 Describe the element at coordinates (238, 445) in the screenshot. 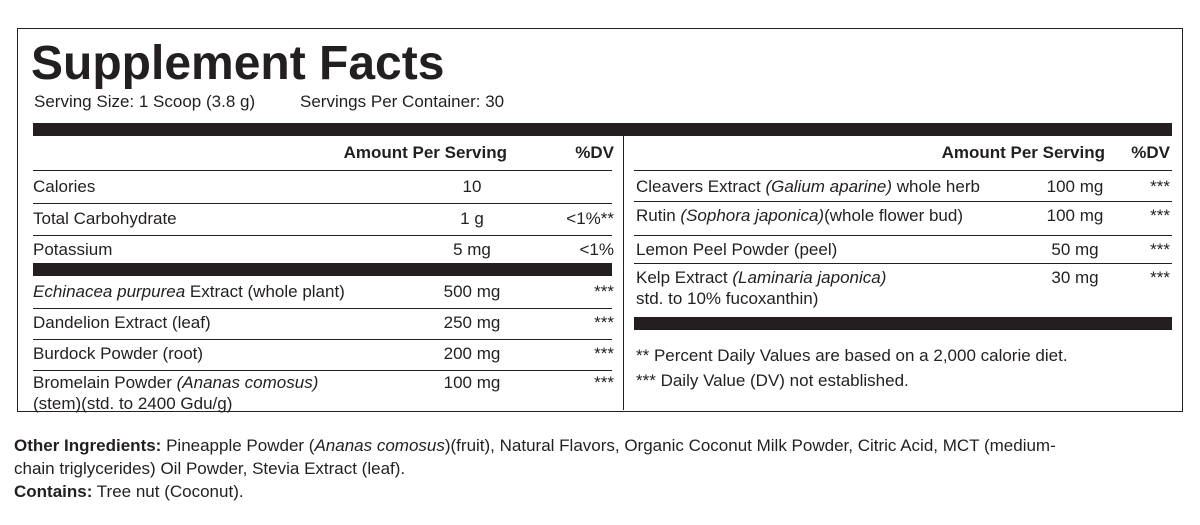

I see `text-segment: Pineapple Powder (` at that location.